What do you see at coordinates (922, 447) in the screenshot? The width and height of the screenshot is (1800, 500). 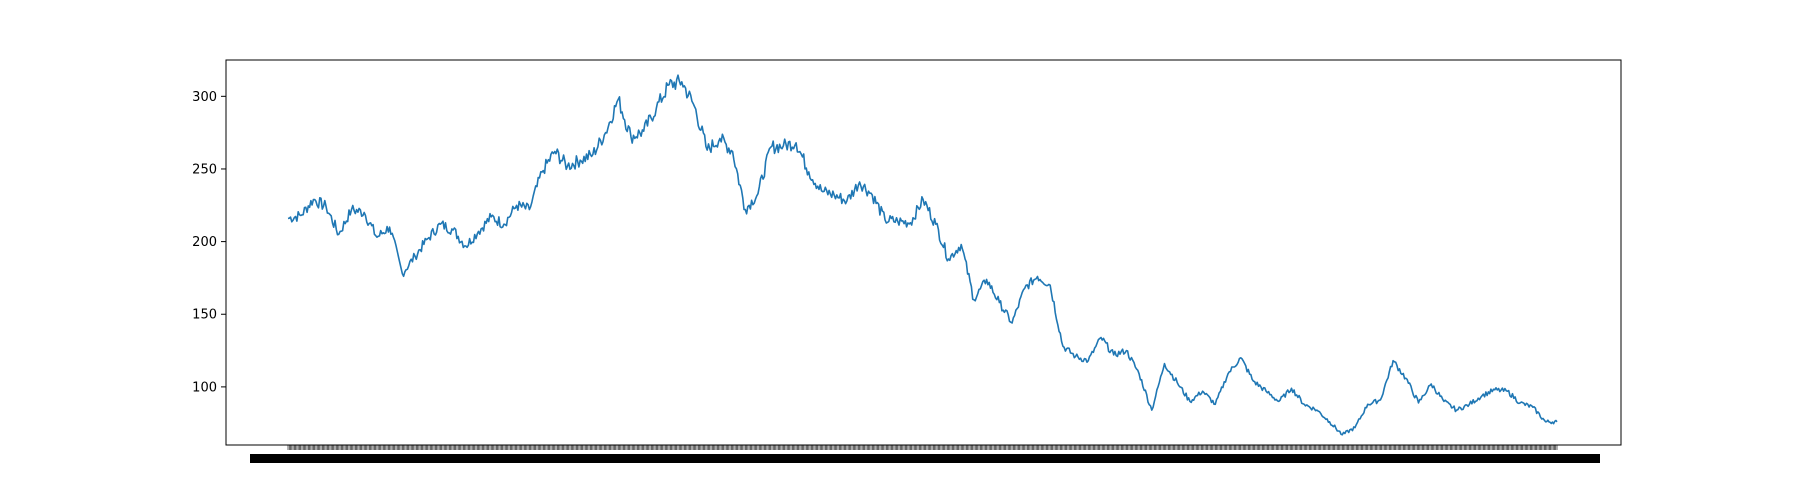 I see `x-ticks` at bounding box center [922, 447].